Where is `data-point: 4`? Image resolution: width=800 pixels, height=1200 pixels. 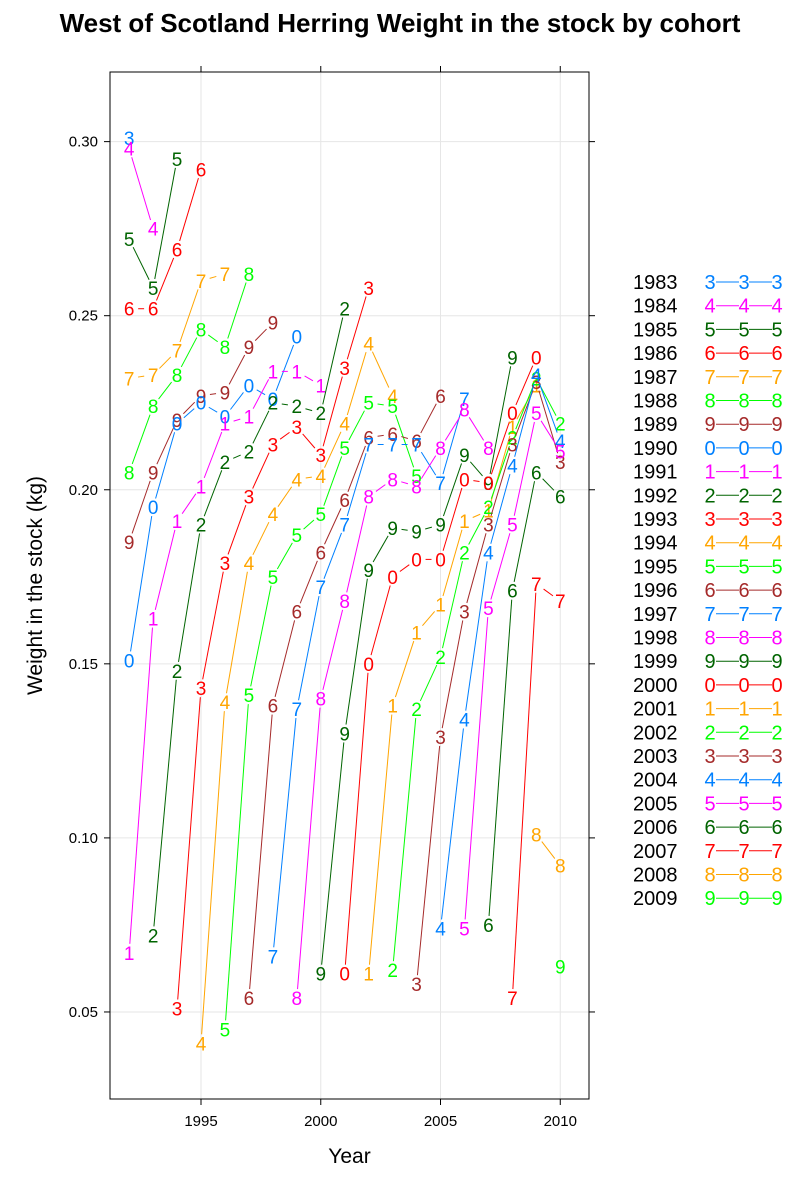
data-point: 4 is located at coordinates (201, 1044).